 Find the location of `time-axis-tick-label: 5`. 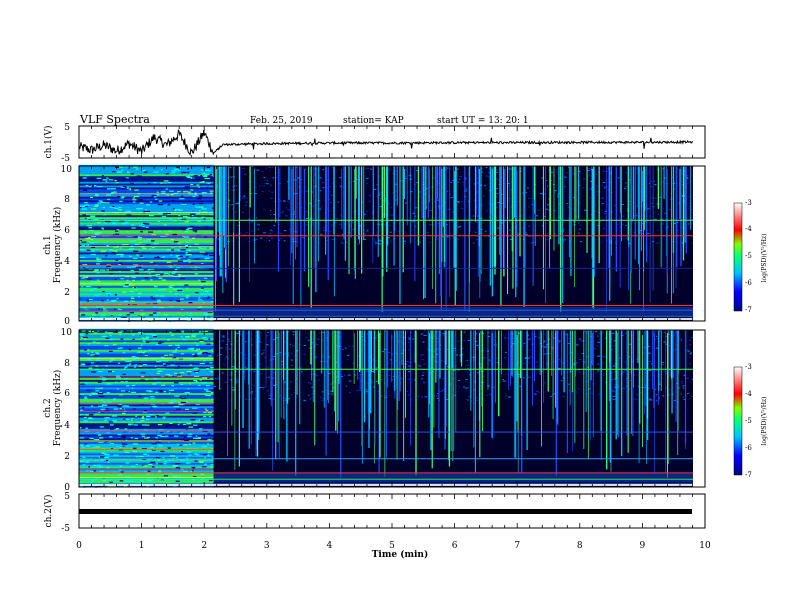

time-axis-tick-label: 5 is located at coordinates (392, 546).